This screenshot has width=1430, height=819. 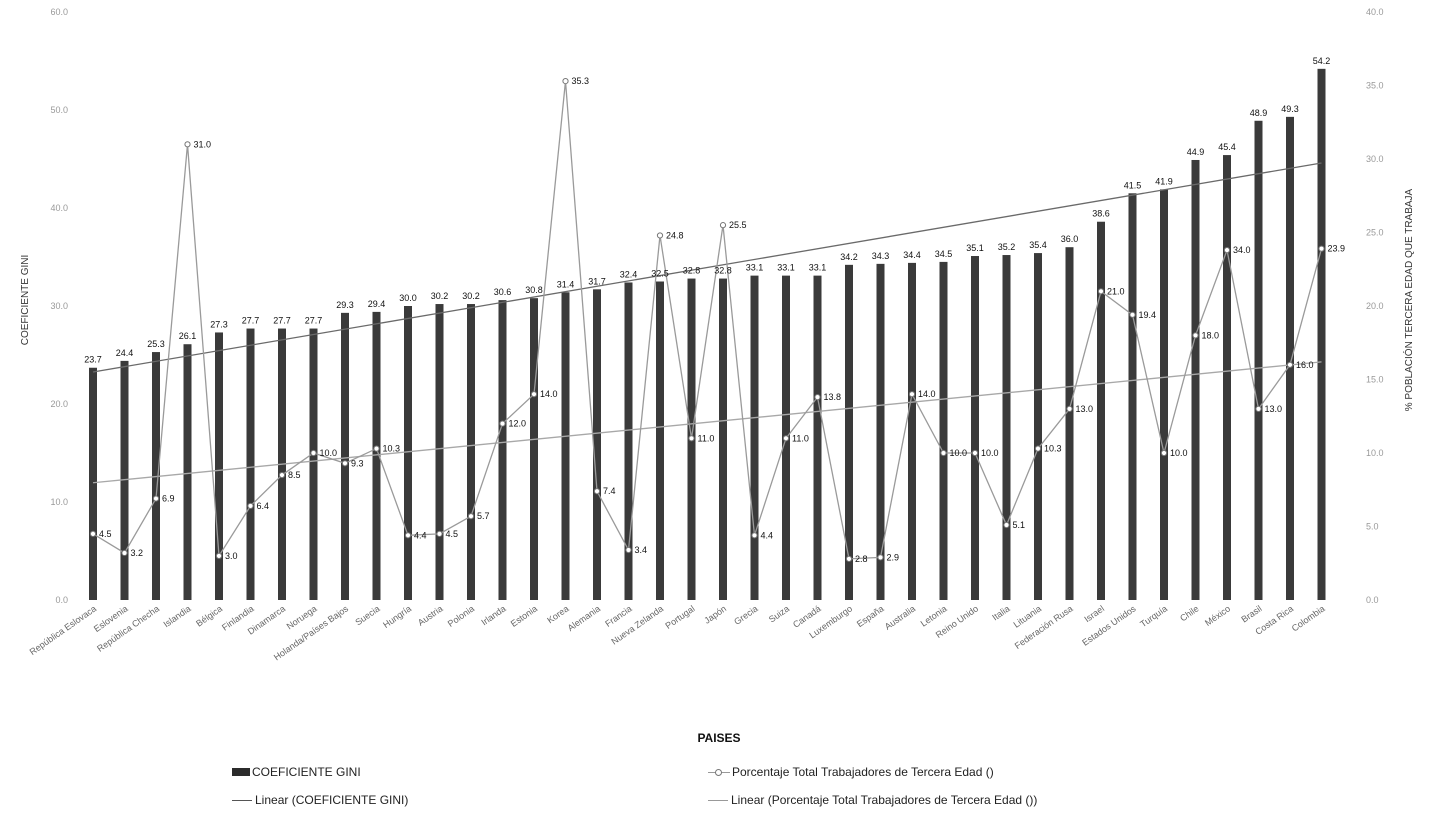 What do you see at coordinates (59, 306) in the screenshot?
I see `left-tick-label: 30.0` at bounding box center [59, 306].